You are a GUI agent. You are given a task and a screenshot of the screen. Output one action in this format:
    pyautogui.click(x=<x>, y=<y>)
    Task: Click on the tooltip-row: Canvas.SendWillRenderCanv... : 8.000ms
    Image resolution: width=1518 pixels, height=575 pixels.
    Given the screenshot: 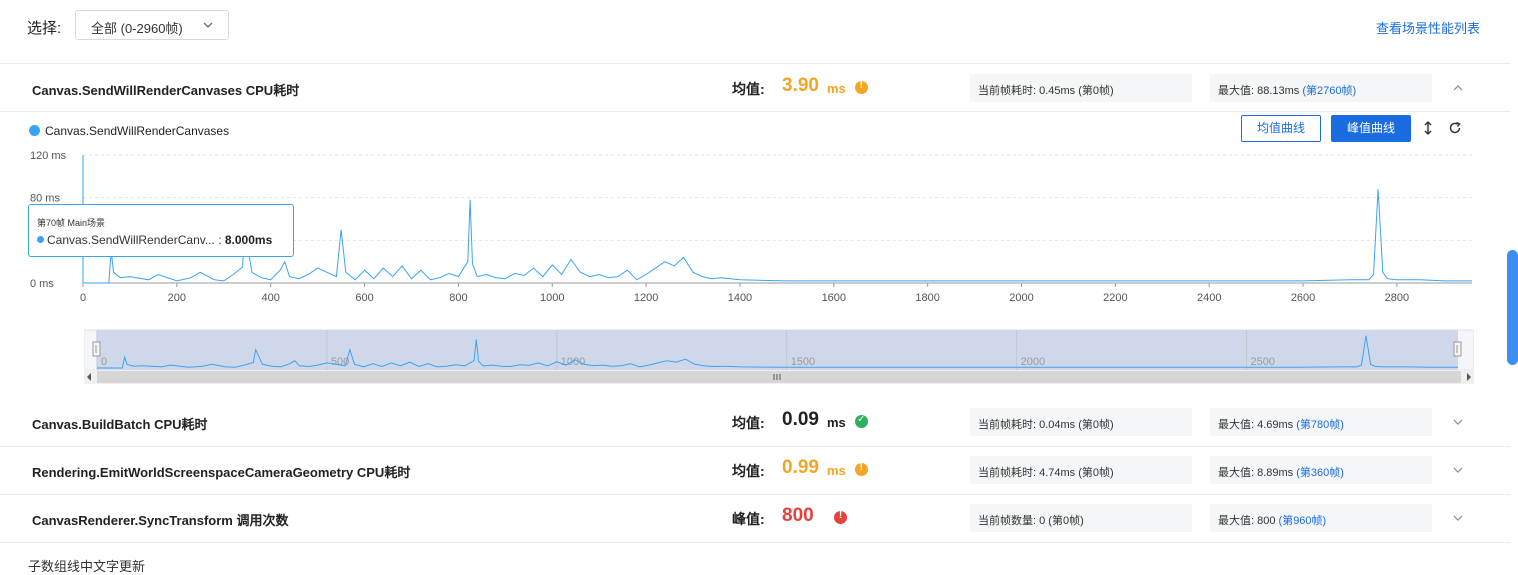 What is the action you would take?
    pyautogui.click(x=154, y=240)
    